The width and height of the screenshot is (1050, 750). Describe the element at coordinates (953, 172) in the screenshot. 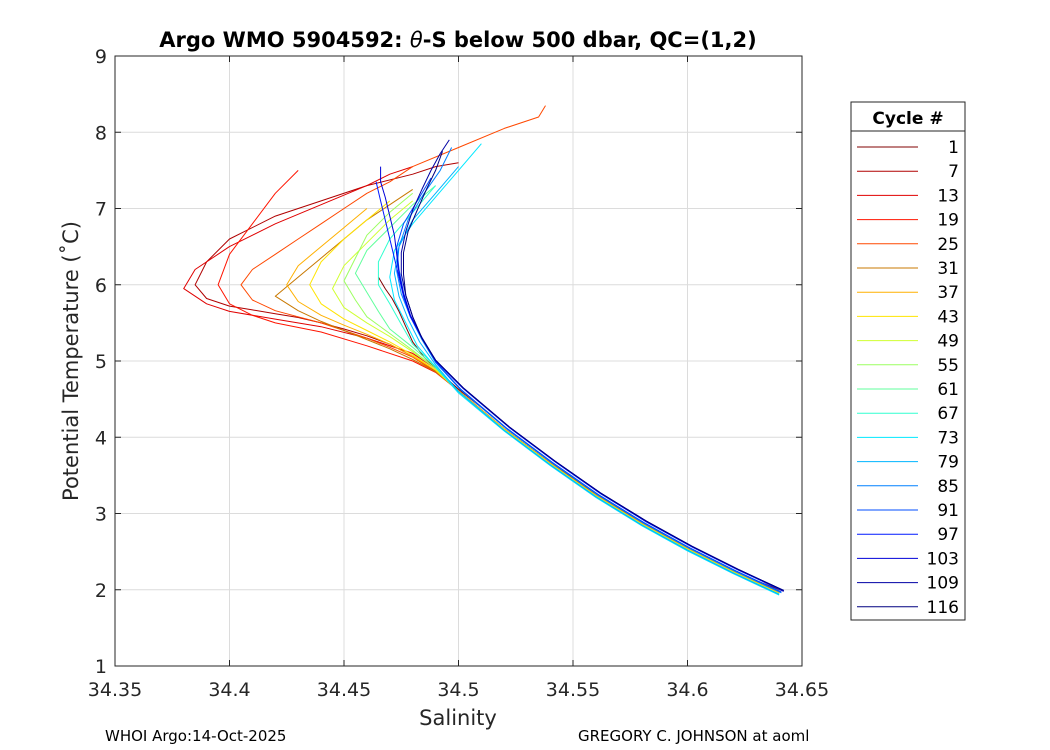

I see `legend-label: 7` at that location.